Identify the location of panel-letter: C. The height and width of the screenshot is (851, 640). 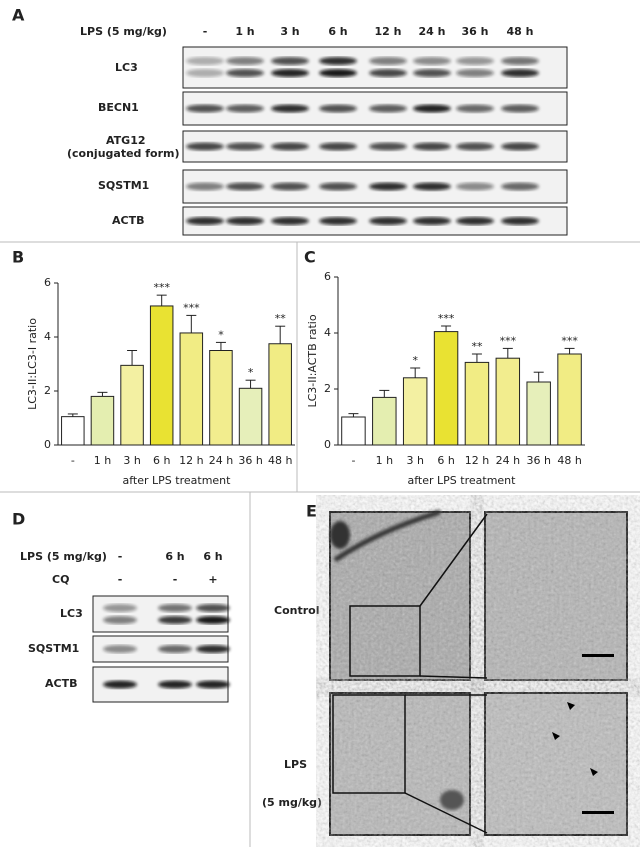
(310, 257).